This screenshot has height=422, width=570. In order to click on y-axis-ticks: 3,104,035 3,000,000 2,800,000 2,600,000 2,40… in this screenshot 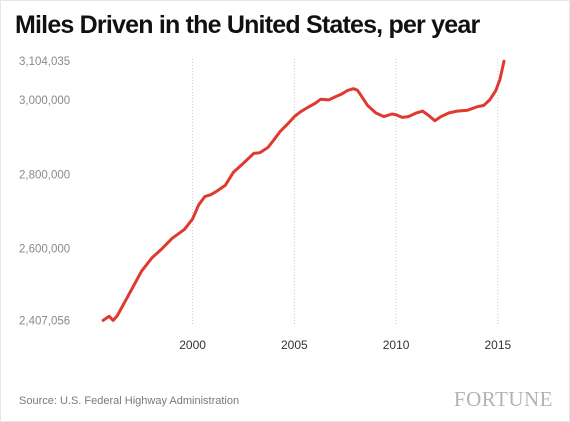, I will do `click(44, 191)`.